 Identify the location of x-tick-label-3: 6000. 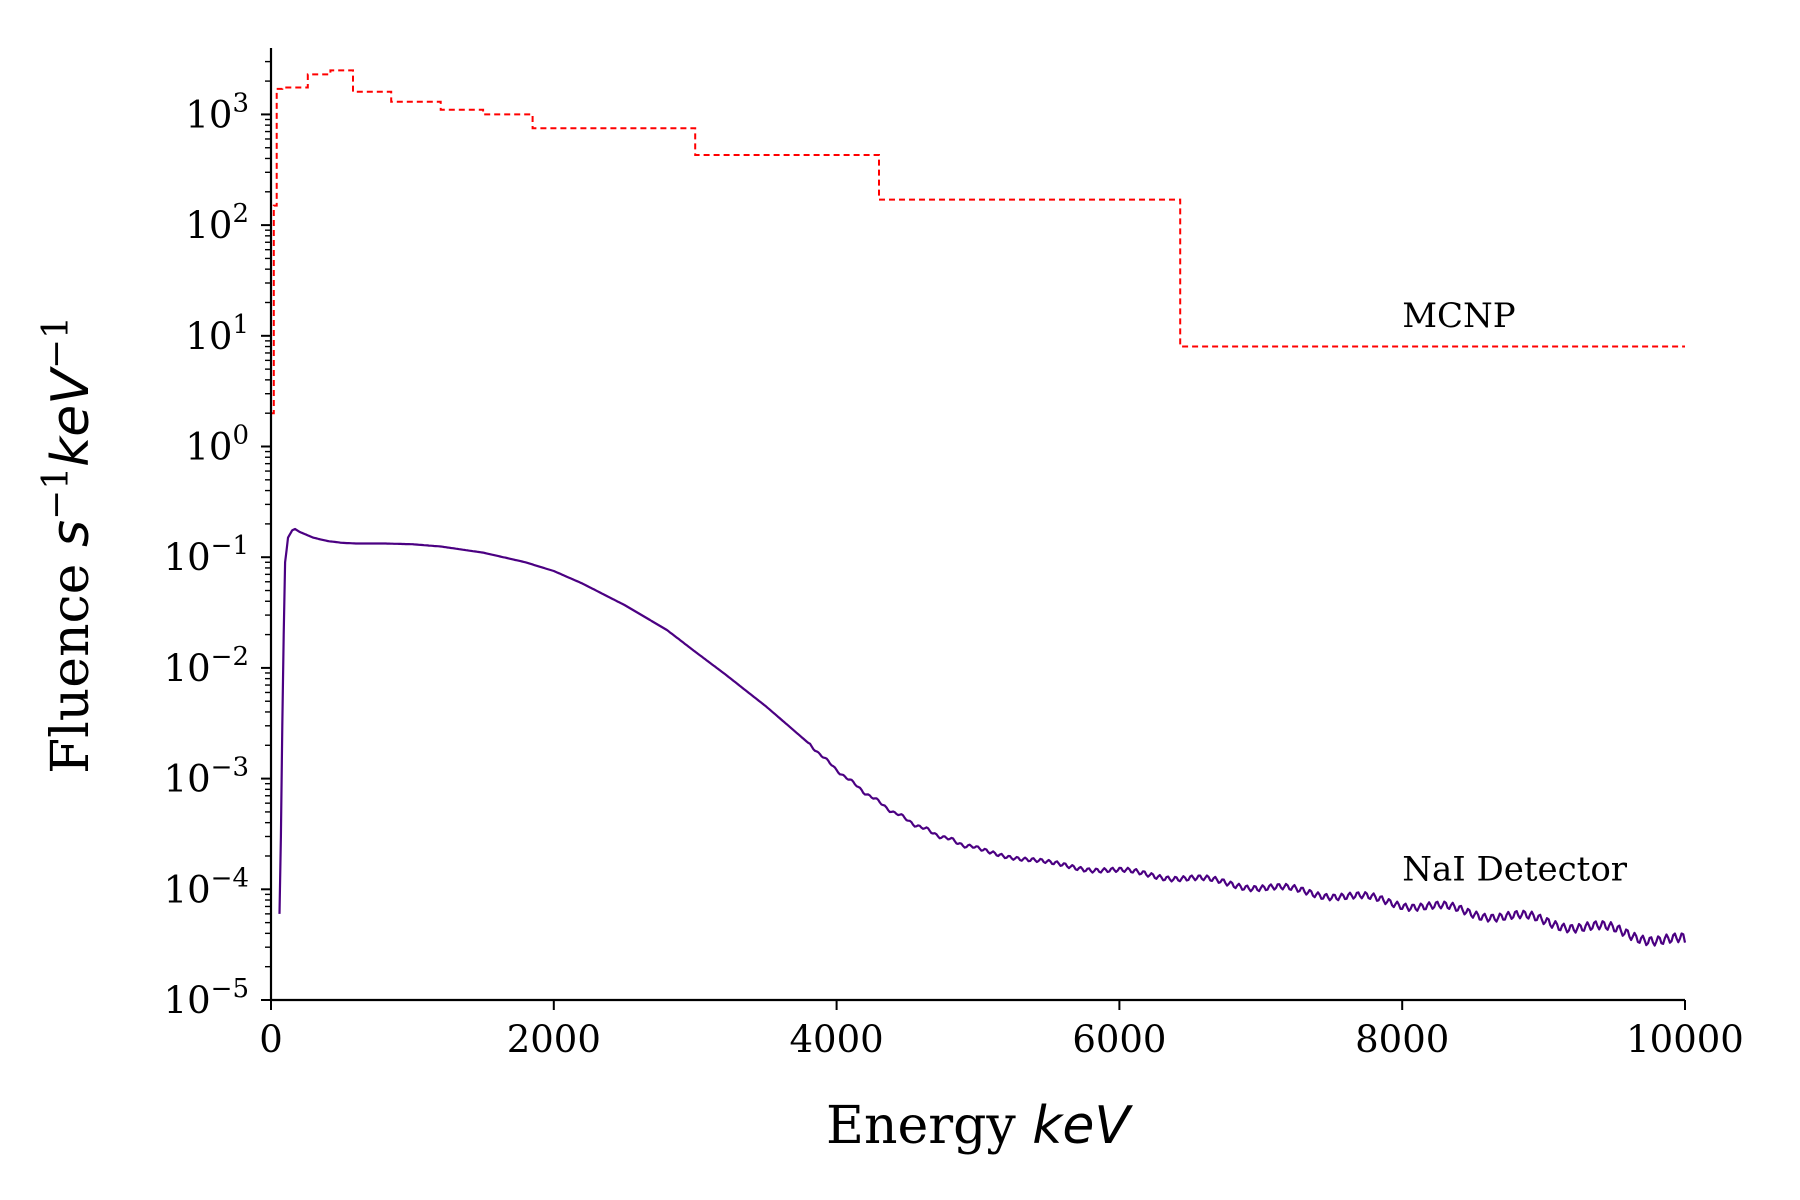
(1119, 1039).